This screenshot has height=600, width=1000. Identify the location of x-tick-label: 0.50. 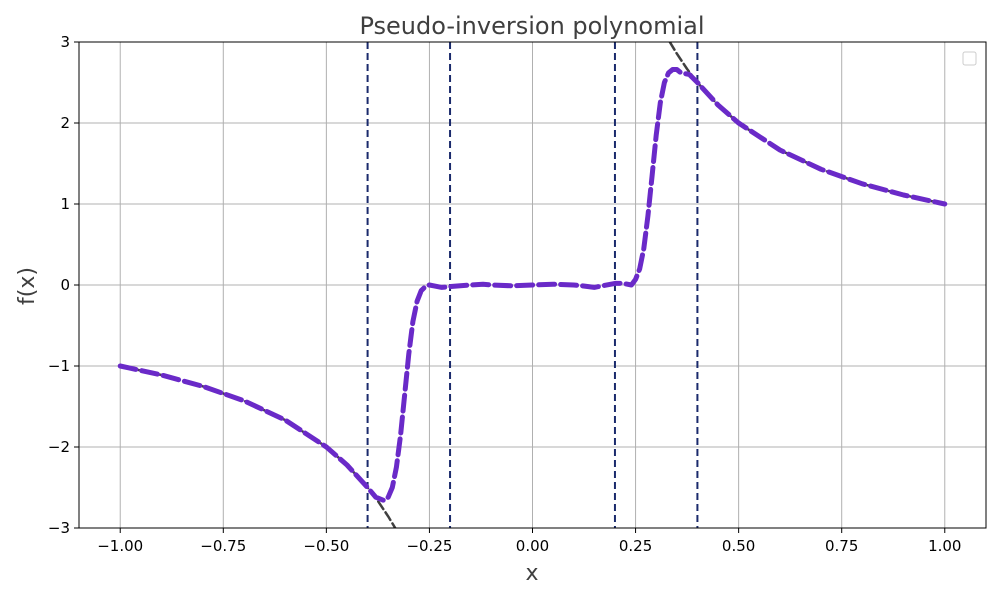
(738, 546).